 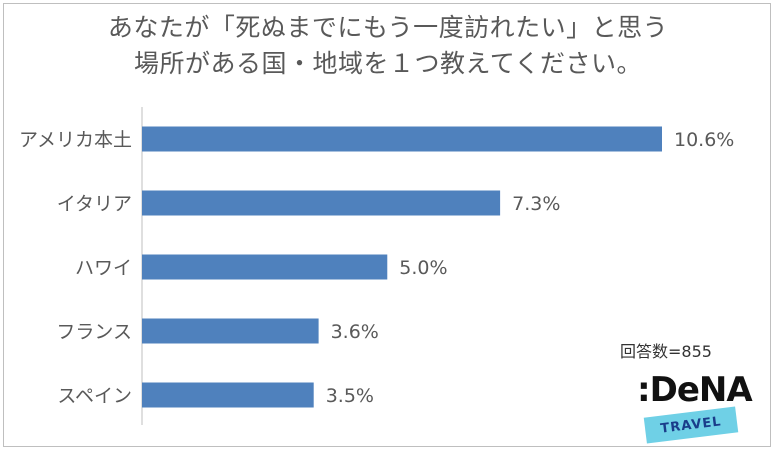 What do you see at coordinates (704, 140) in the screenshot?
I see `value-label-0: 10.6%` at bounding box center [704, 140].